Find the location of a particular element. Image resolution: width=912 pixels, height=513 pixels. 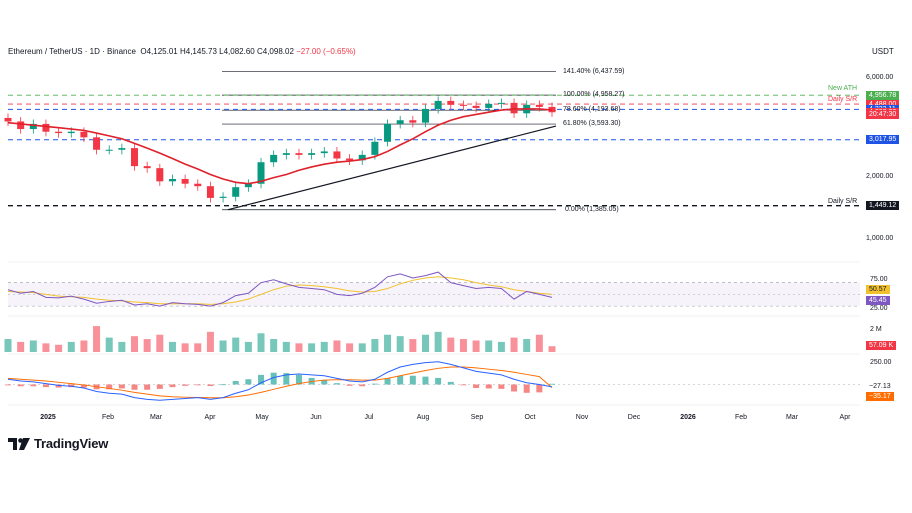

volume-axis-tick: 2 M is located at coordinates (876, 329).